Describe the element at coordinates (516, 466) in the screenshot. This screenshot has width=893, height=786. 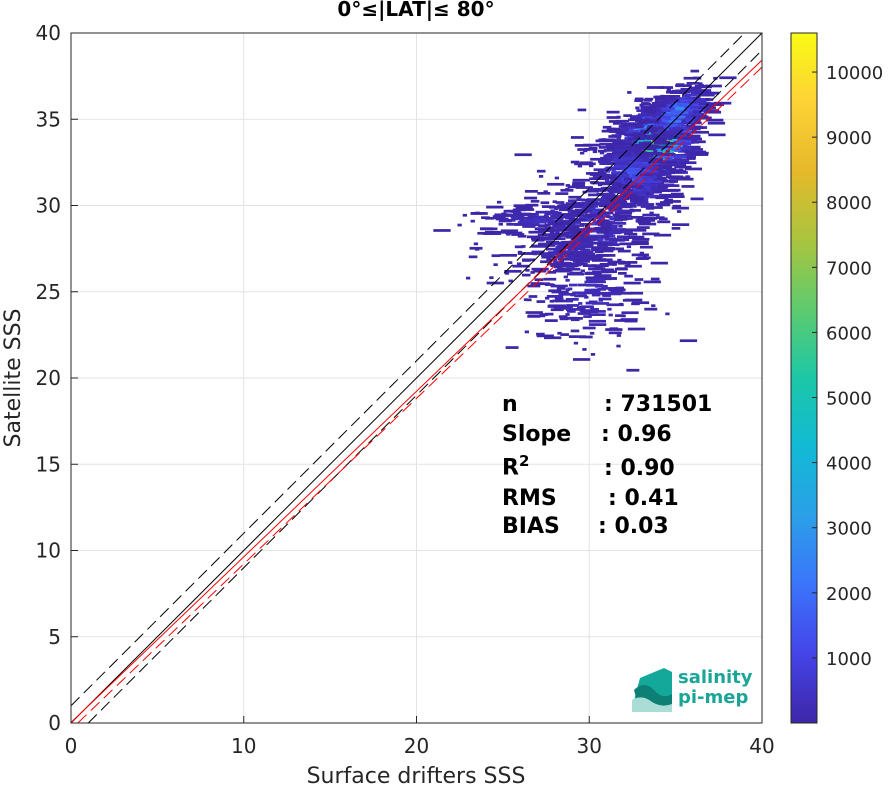
I see `stat-r2-label: R2` at that location.